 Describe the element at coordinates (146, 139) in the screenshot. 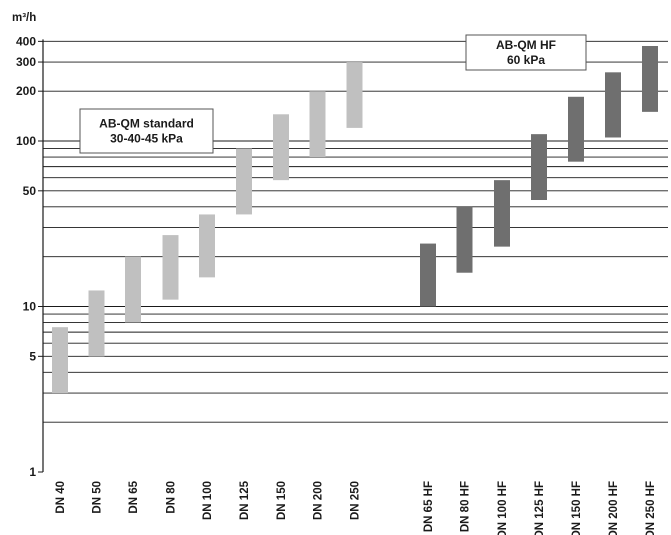

I see `legend-entry: 30-40-45 kPa` at that location.